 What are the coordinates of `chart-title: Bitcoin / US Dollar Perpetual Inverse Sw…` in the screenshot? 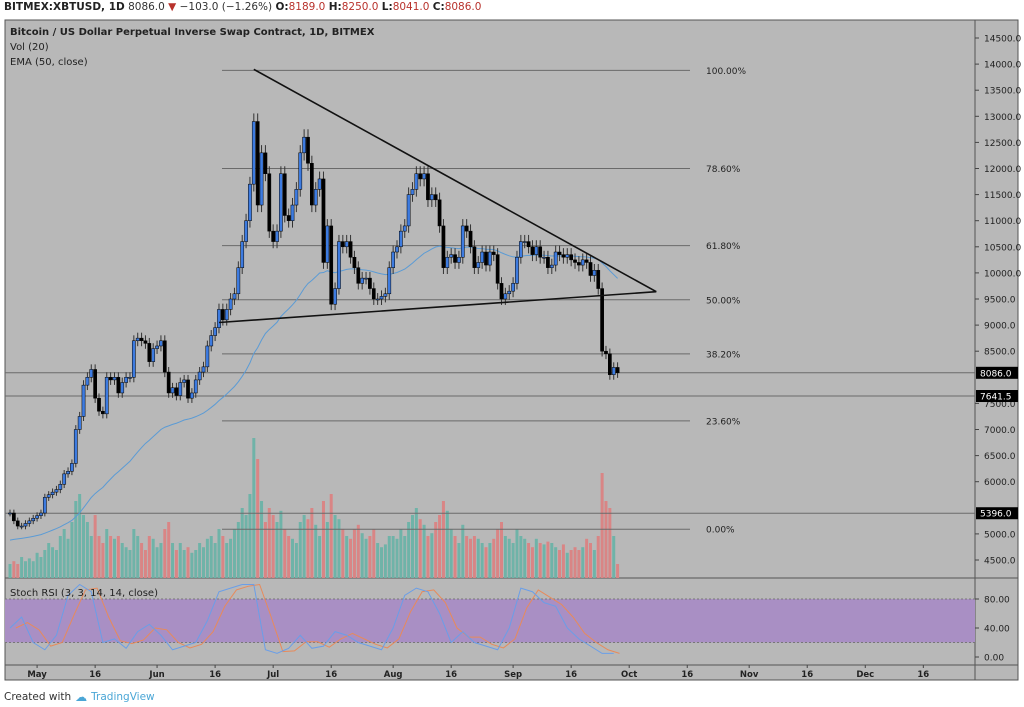 It's located at (192, 32).